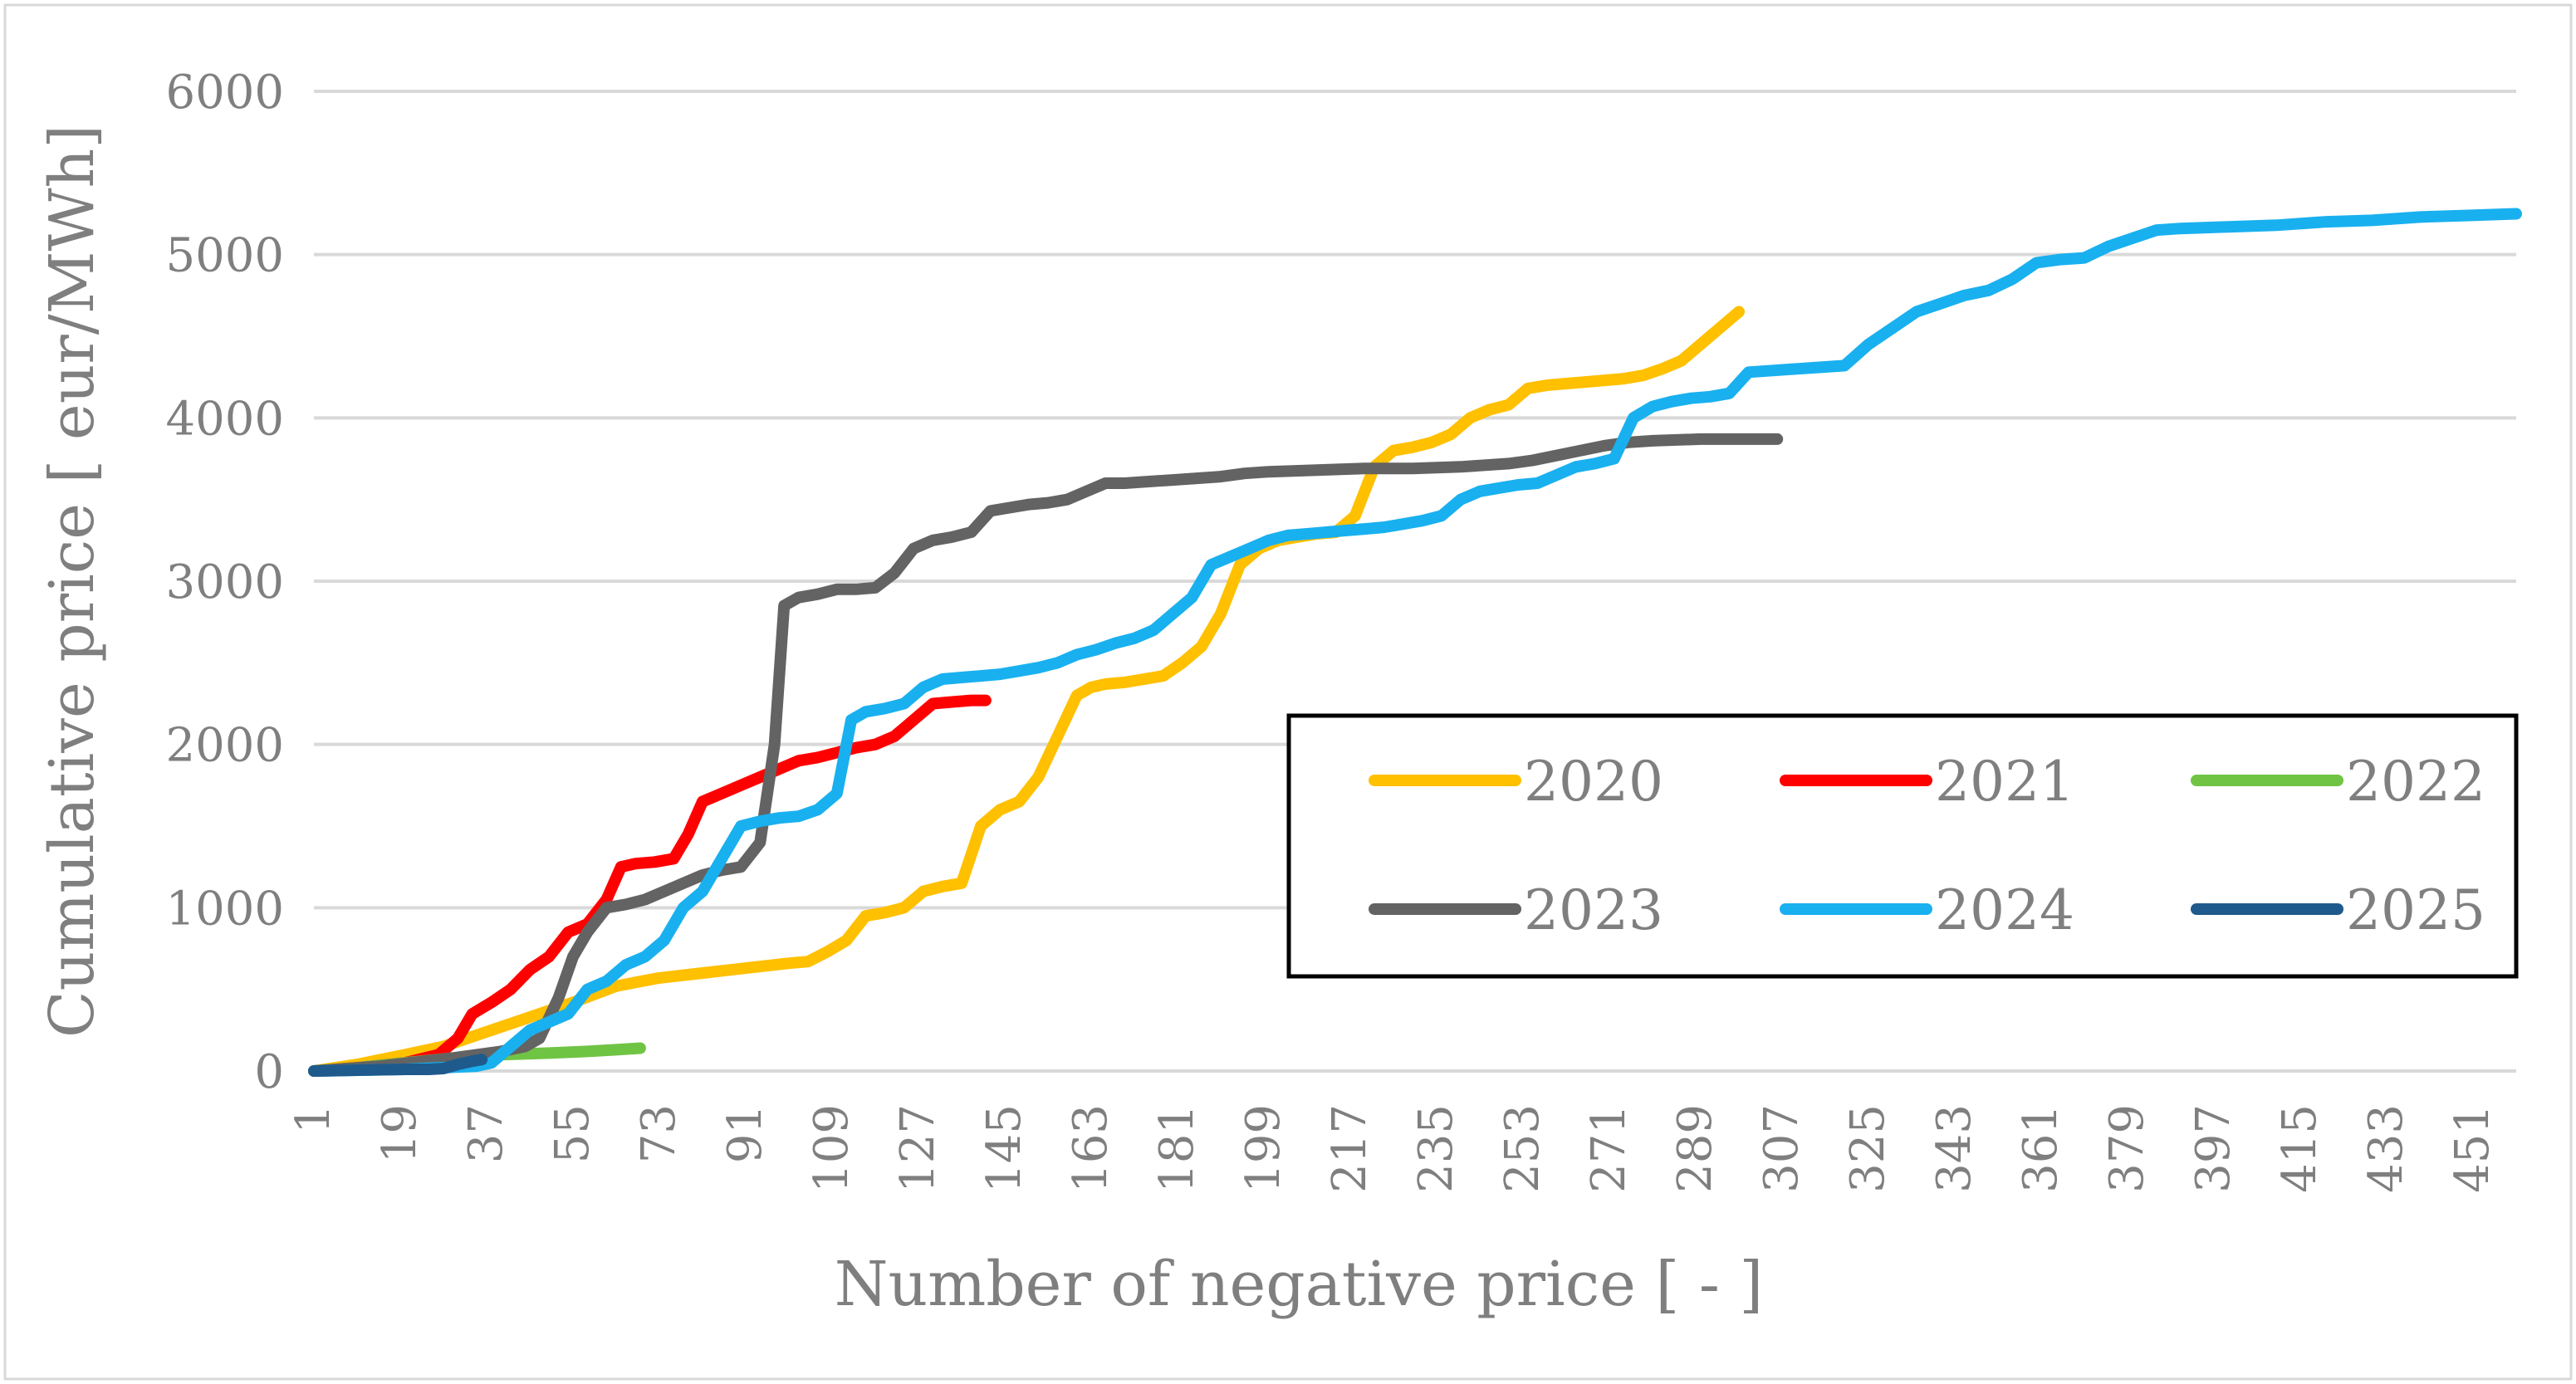 Image resolution: width=2576 pixels, height=1384 pixels. Describe the element at coordinates (2300, 1148) in the screenshot. I see `x-tick-label: 415` at that location.